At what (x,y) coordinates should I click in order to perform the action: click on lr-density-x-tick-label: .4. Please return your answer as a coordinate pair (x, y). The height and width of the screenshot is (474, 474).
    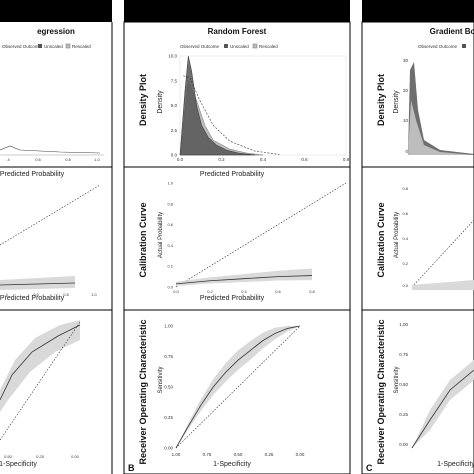
    Looking at the image, I should click on (8, 159).